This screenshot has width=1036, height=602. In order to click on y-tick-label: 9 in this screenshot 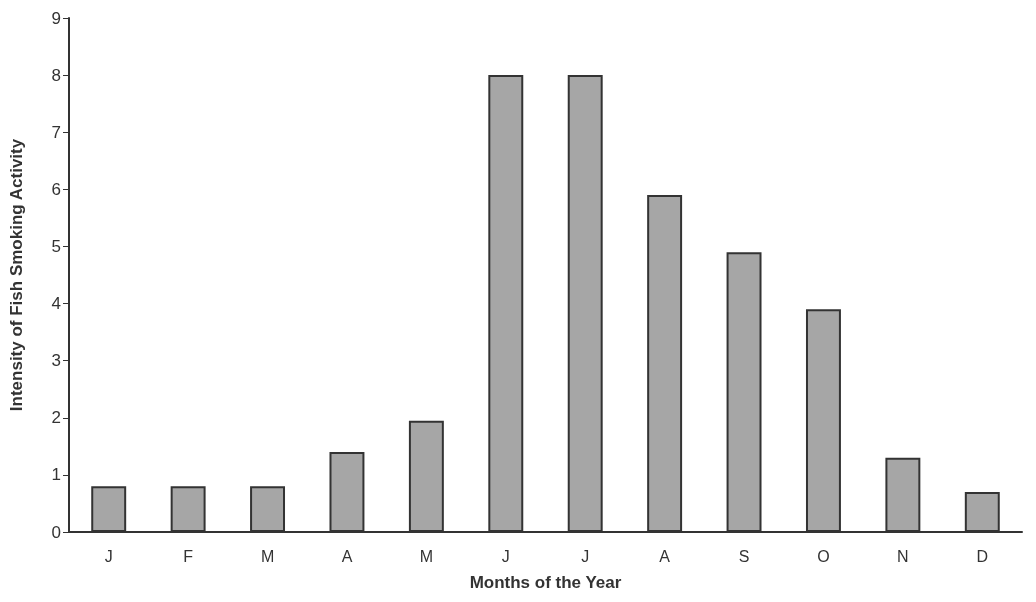, I will do `click(56, 18)`.